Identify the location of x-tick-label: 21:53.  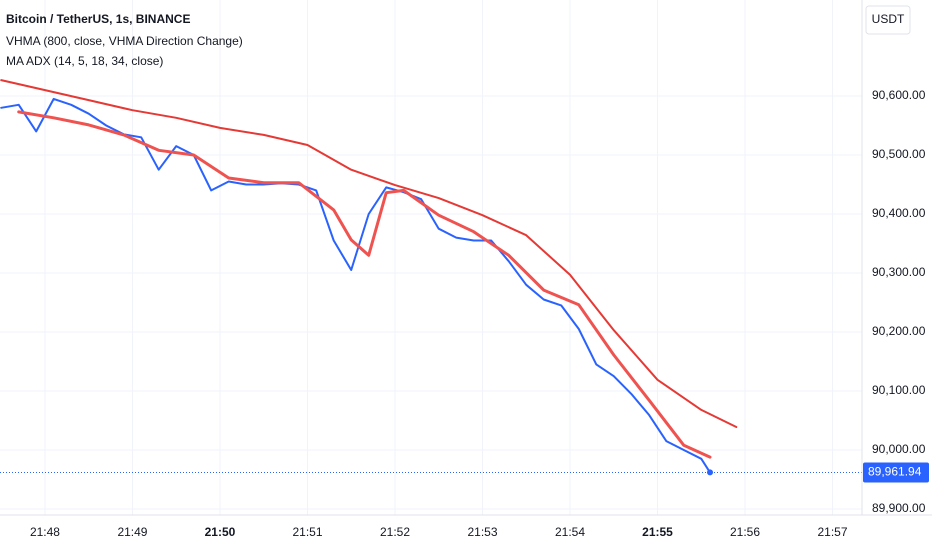
(482, 532).